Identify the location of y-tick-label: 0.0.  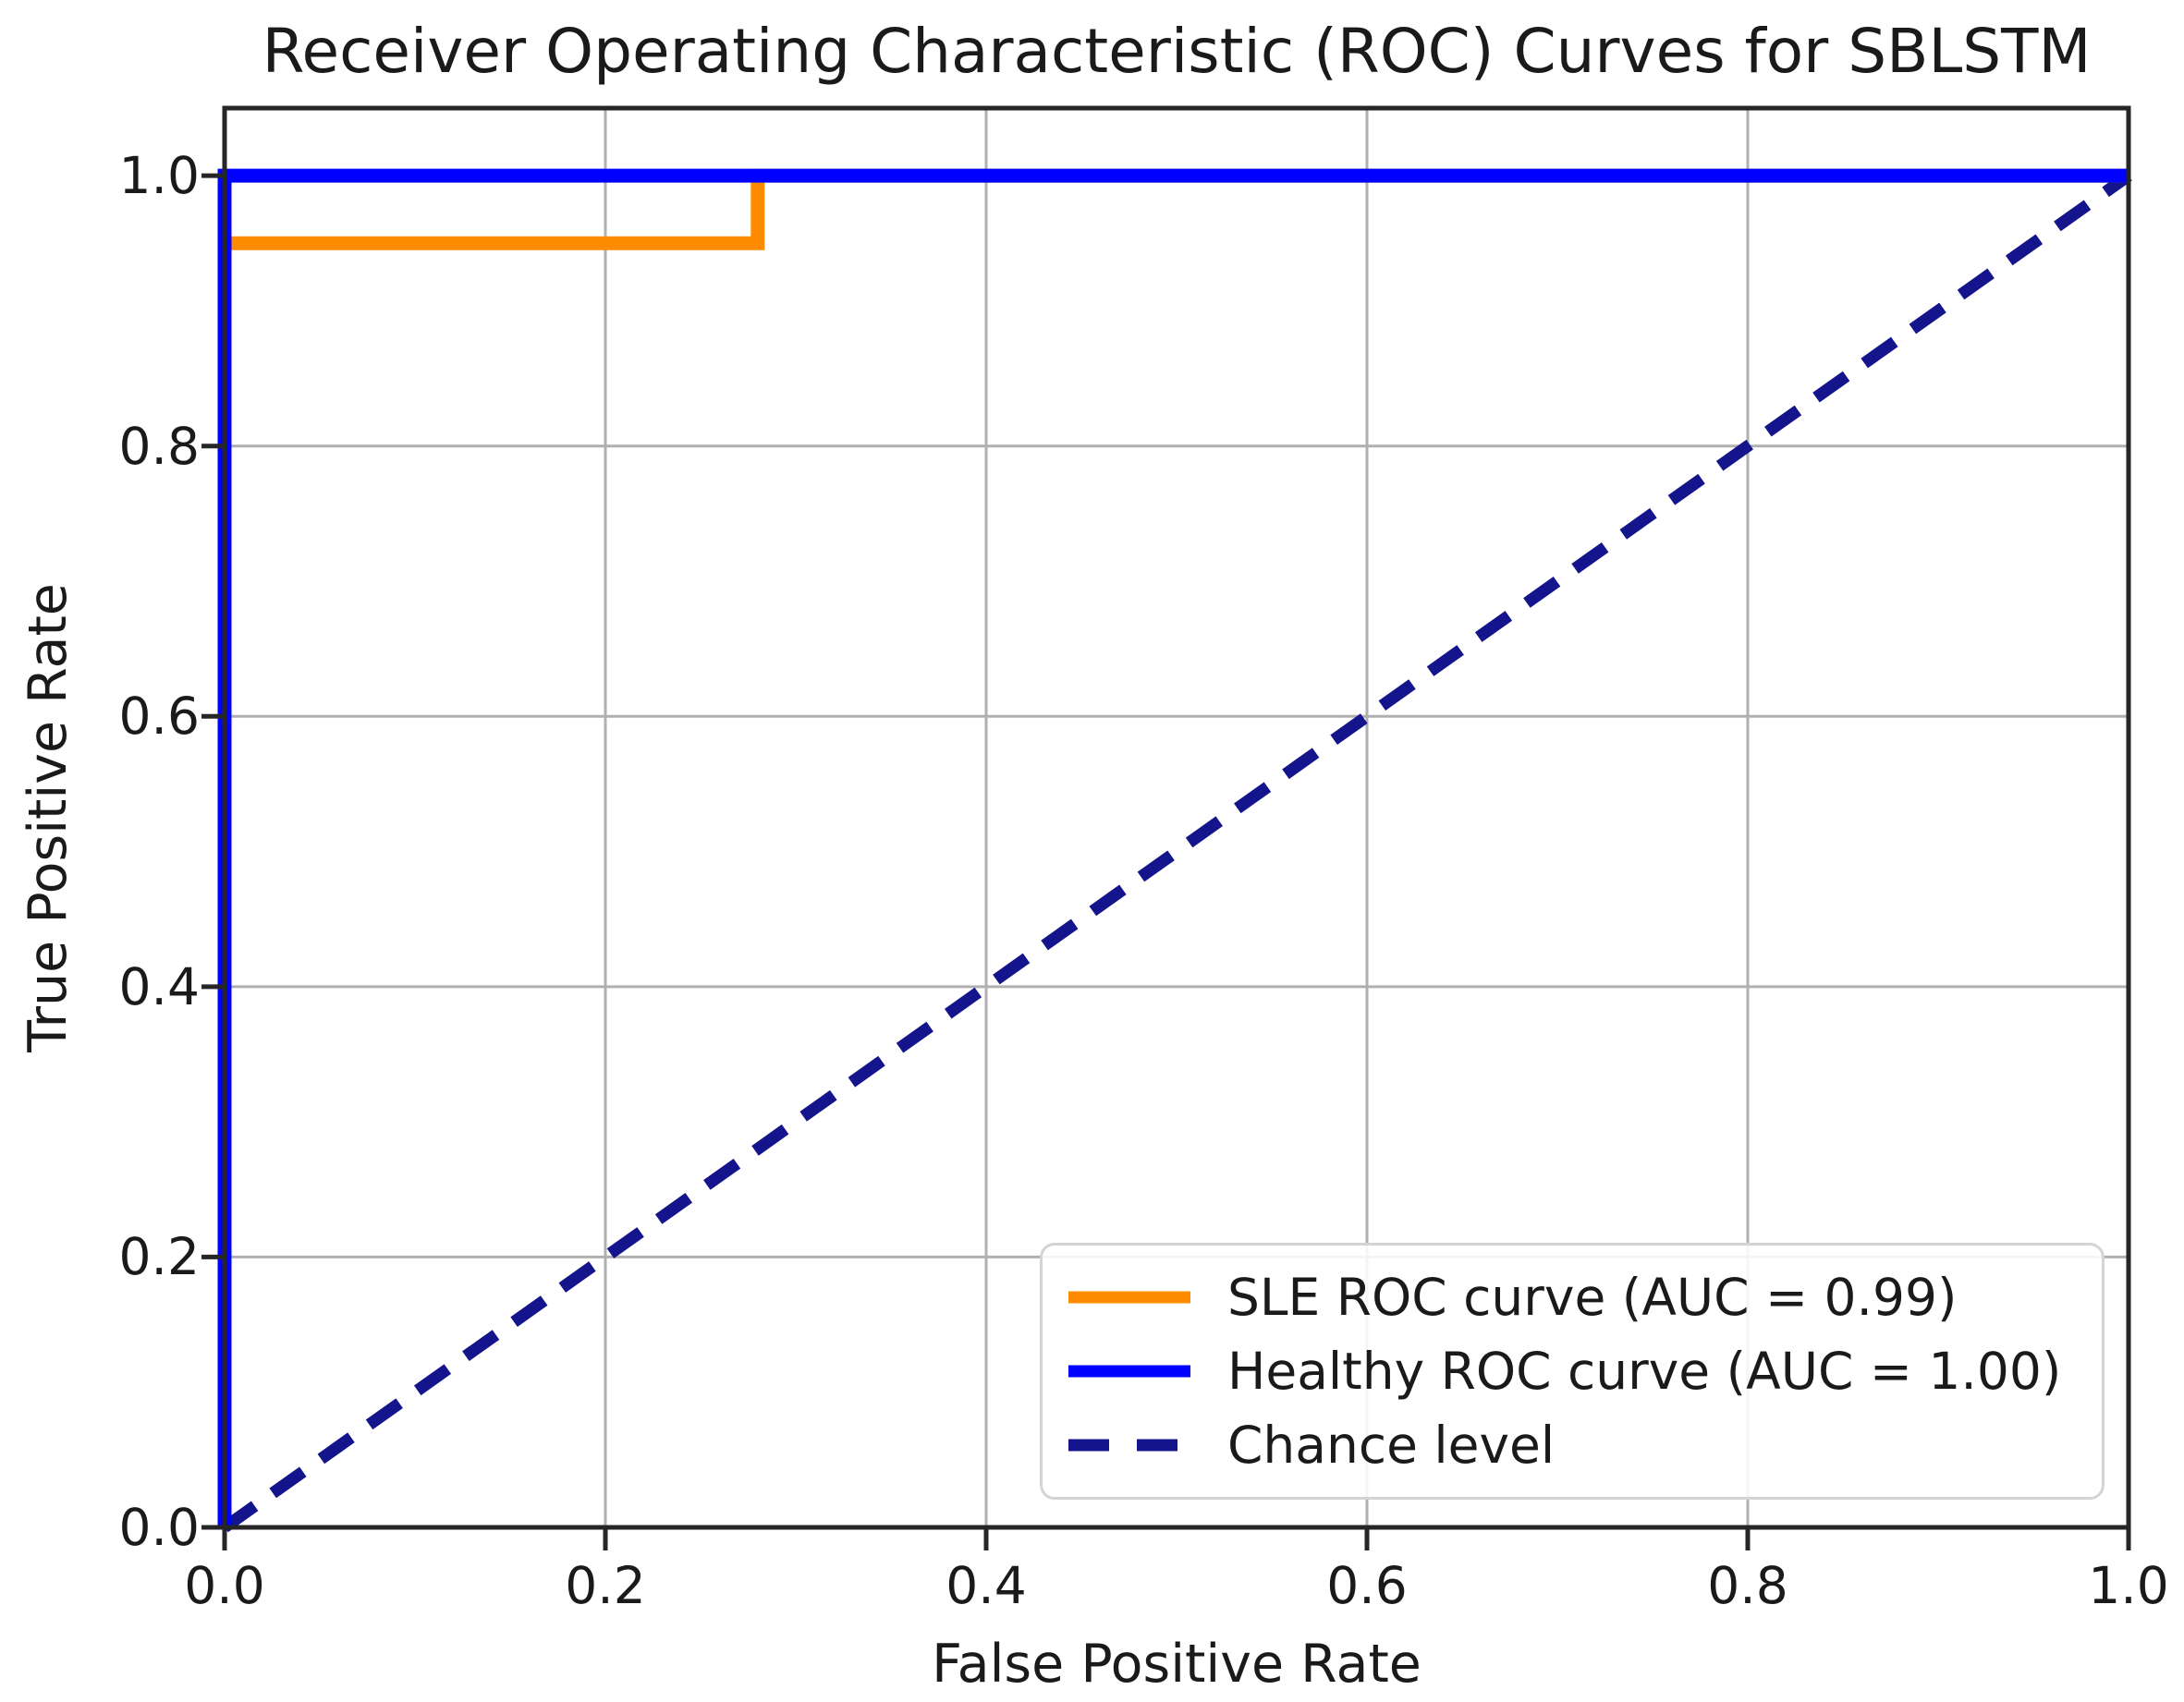
(159, 1527).